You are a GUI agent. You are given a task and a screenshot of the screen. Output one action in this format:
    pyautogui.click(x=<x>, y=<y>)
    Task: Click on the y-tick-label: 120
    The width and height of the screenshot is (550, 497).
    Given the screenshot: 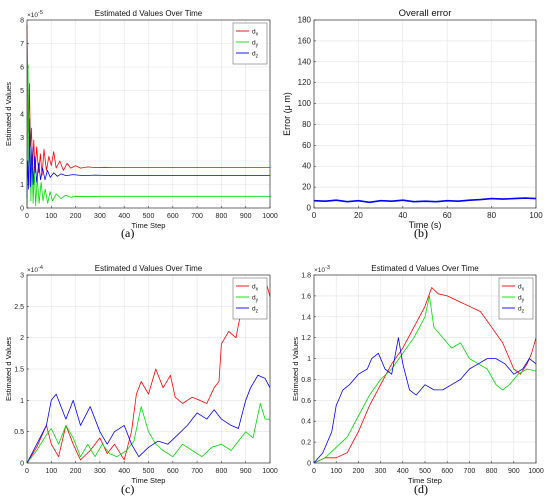 What is the action you would take?
    pyautogui.click(x=305, y=82)
    